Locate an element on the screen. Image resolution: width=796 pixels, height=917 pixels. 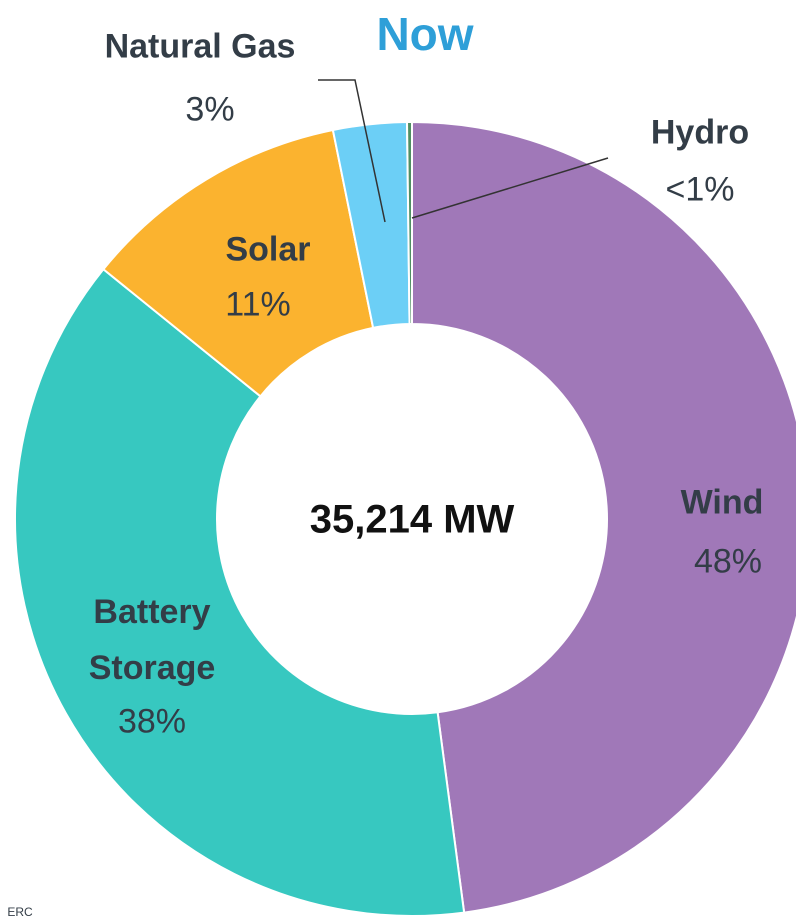
value-label: 38% is located at coordinates (152, 721).